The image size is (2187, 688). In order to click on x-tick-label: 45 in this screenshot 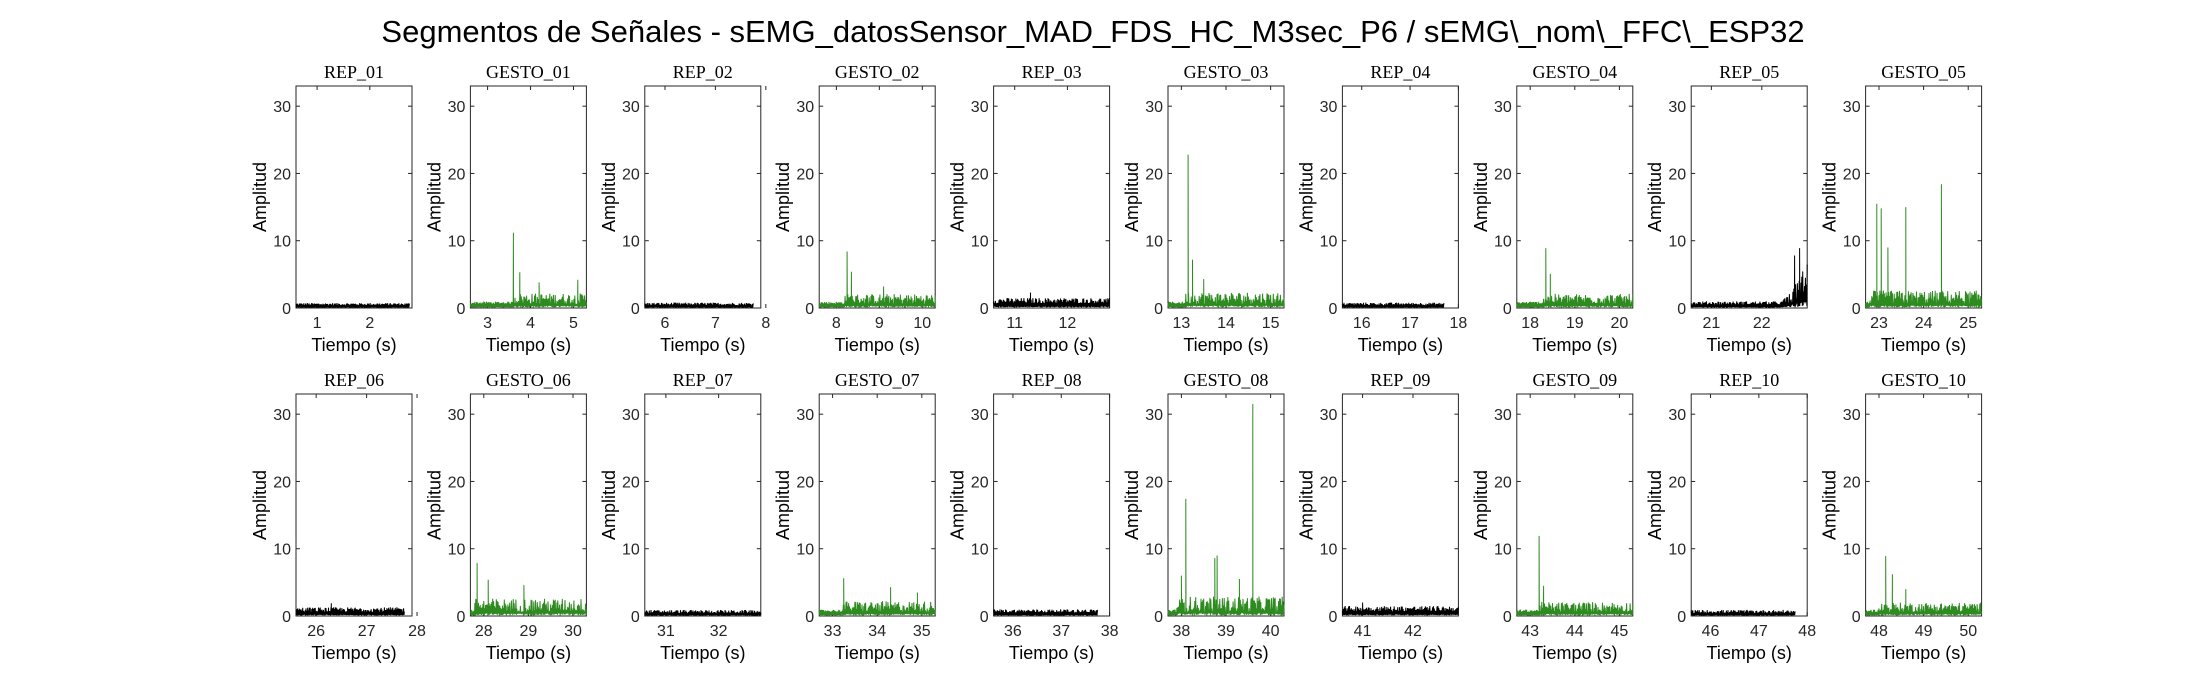, I will do `click(1620, 631)`.